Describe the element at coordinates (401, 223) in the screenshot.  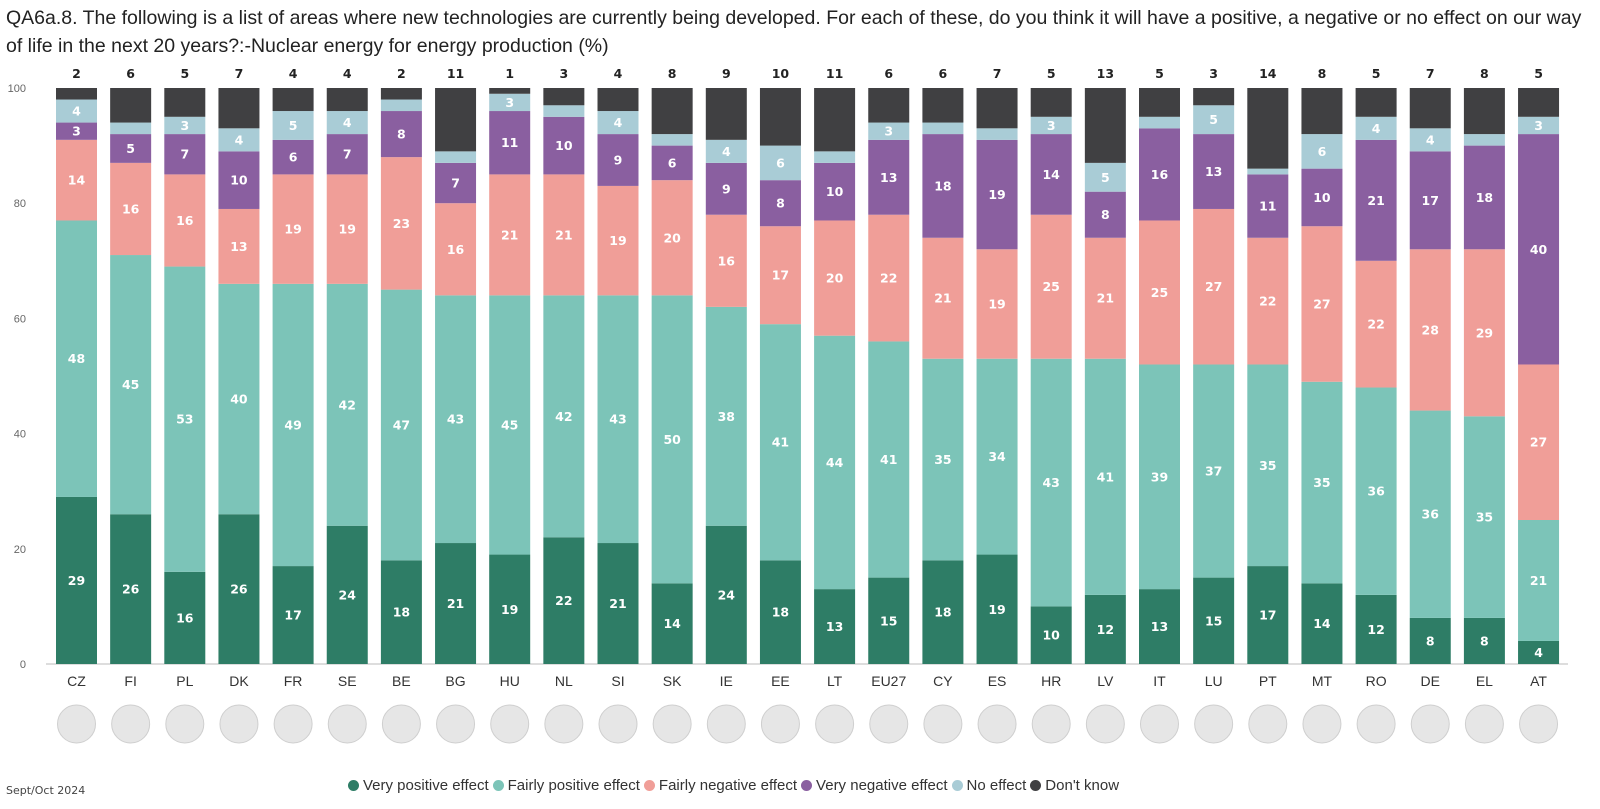
I see `data-label: 23` at that location.